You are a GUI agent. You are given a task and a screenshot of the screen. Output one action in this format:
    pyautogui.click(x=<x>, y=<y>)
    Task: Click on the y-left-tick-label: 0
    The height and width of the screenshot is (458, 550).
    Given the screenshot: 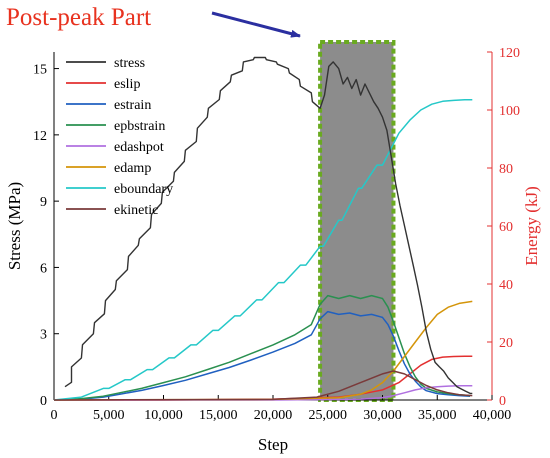 What is the action you would take?
    pyautogui.click(x=43, y=401)
    